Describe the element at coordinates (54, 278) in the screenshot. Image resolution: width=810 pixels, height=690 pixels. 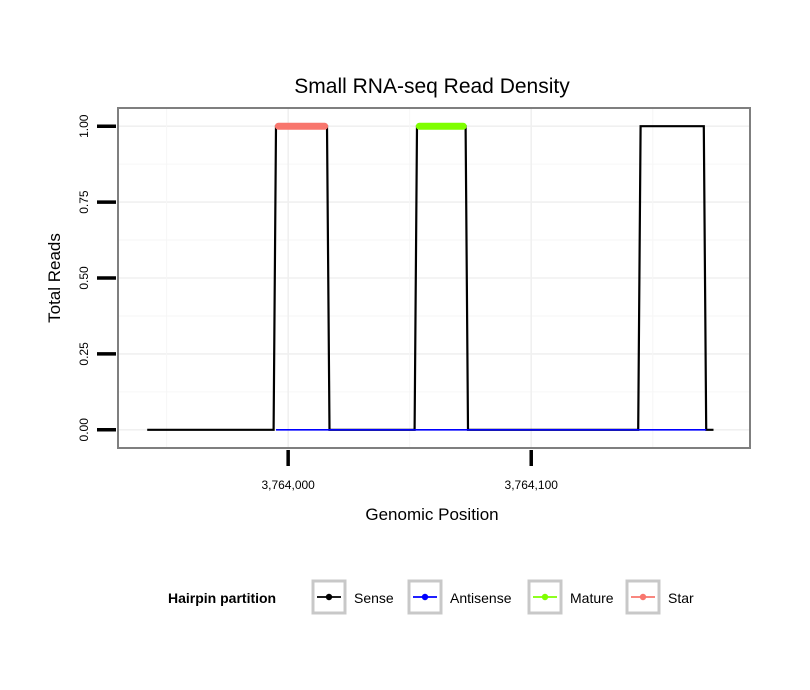
I see `y-axis-title: Total Reads` at that location.